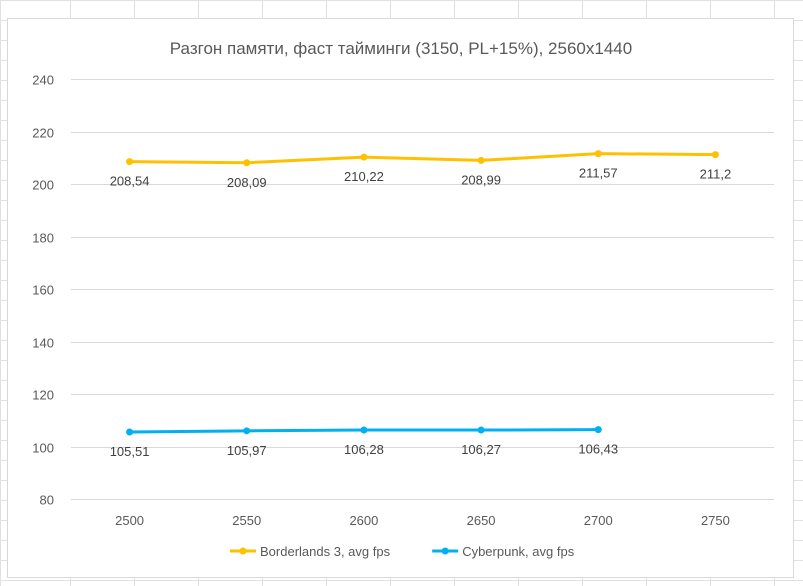  I want to click on data-label: 106,27, so click(481, 449).